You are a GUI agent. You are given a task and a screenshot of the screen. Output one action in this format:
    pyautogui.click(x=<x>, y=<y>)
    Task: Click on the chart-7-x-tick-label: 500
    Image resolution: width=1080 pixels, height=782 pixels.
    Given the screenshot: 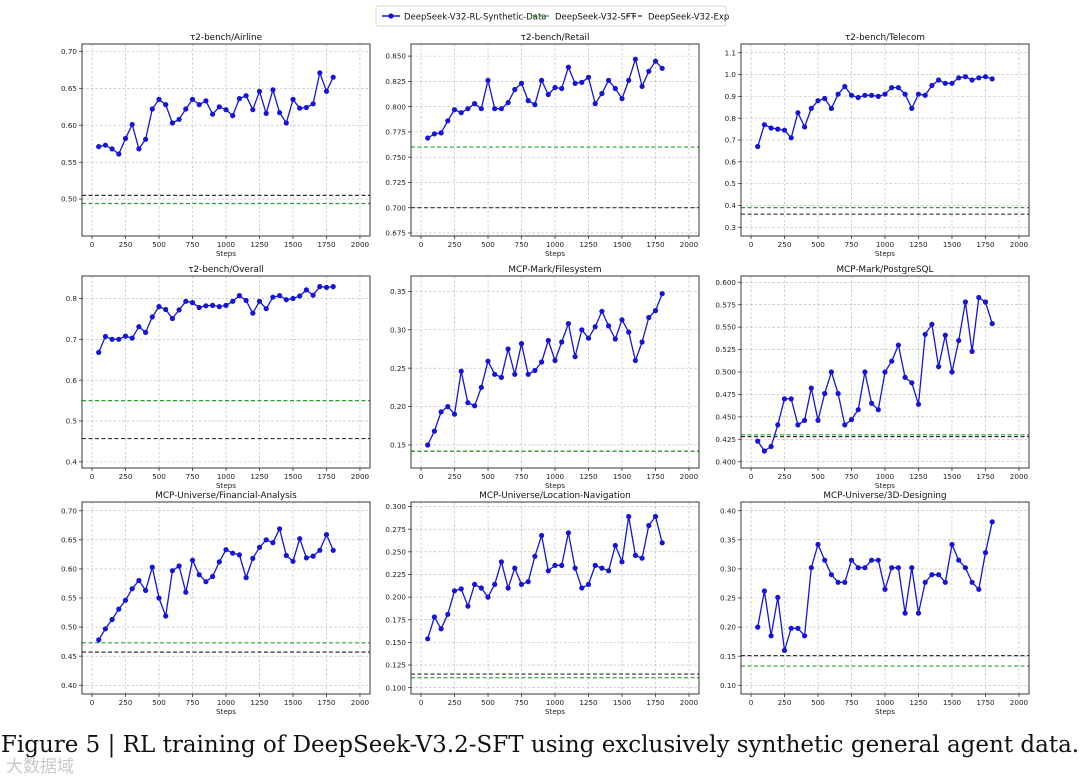 What is the action you would take?
    pyautogui.click(x=159, y=702)
    